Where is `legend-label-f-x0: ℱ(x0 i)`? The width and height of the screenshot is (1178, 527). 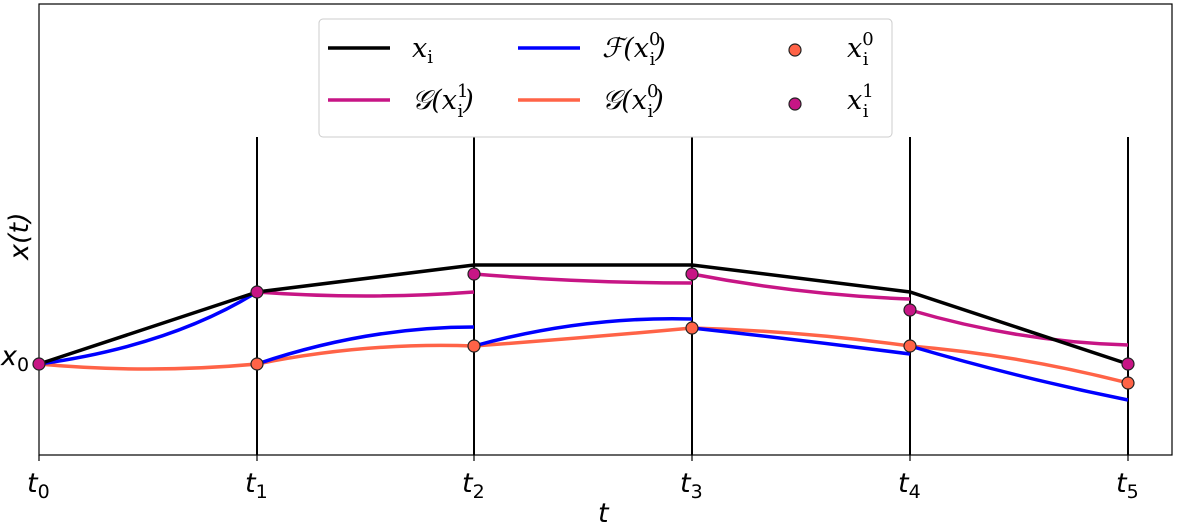 legend-label-f-x0: ℱ(x0 i) is located at coordinates (634, 49).